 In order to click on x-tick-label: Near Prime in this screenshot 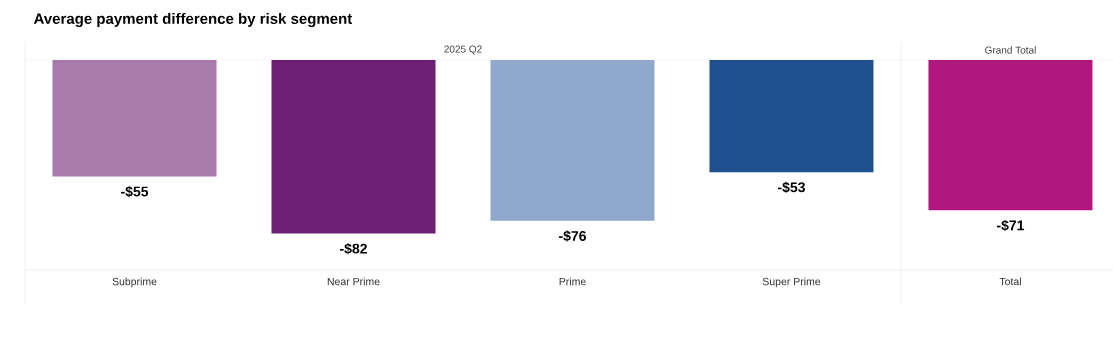, I will do `click(353, 281)`.